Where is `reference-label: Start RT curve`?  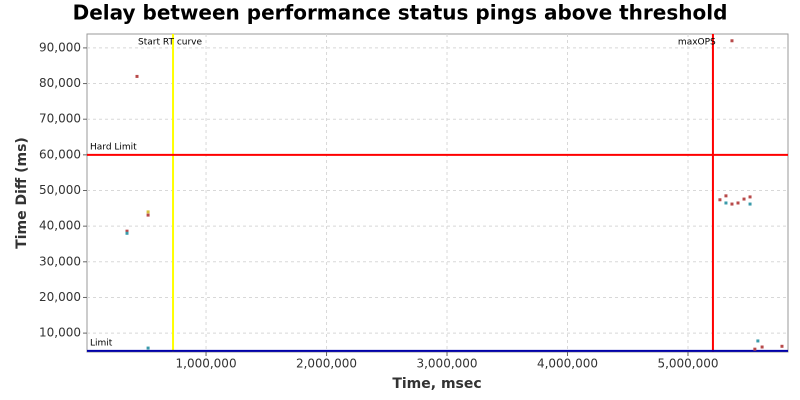 reference-label: Start RT curve is located at coordinates (170, 43).